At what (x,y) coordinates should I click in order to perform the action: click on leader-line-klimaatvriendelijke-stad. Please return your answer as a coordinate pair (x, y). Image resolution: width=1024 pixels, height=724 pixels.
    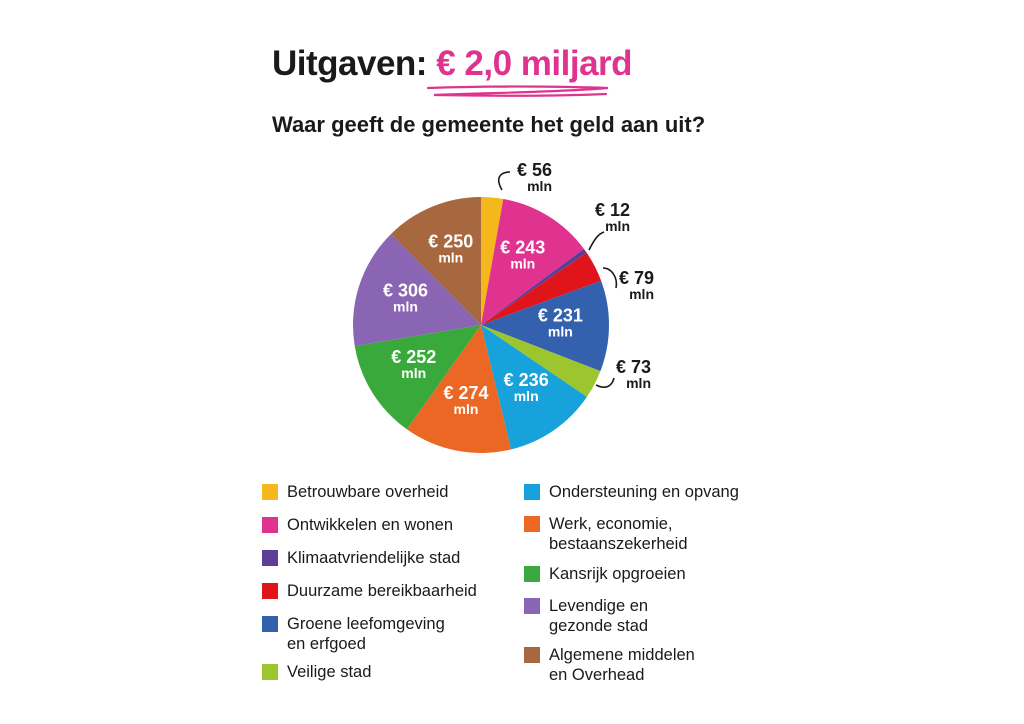
    Looking at the image, I should click on (596, 241).